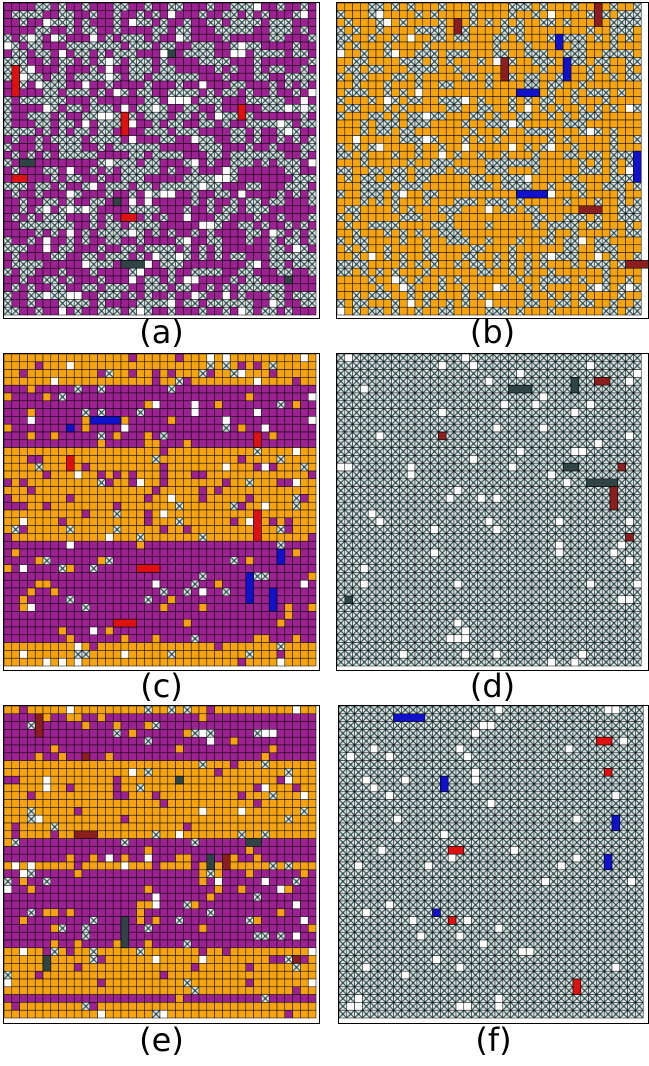 Image resolution: width=649 pixels, height=1066 pixels. I want to click on grid-c, so click(161, 512).